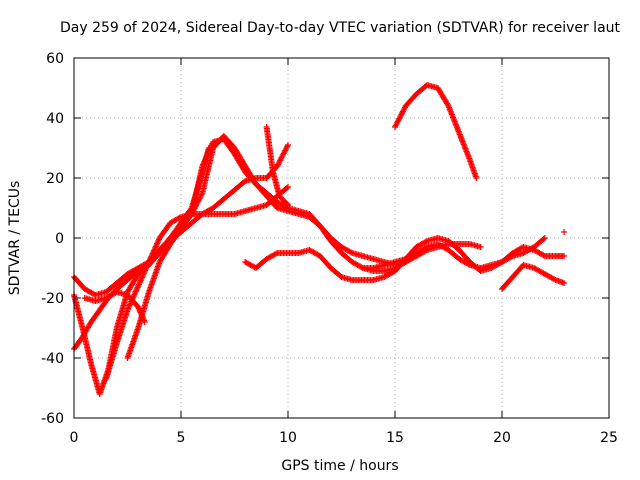  I want to click on x-tick-label: 10, so click(288, 438).